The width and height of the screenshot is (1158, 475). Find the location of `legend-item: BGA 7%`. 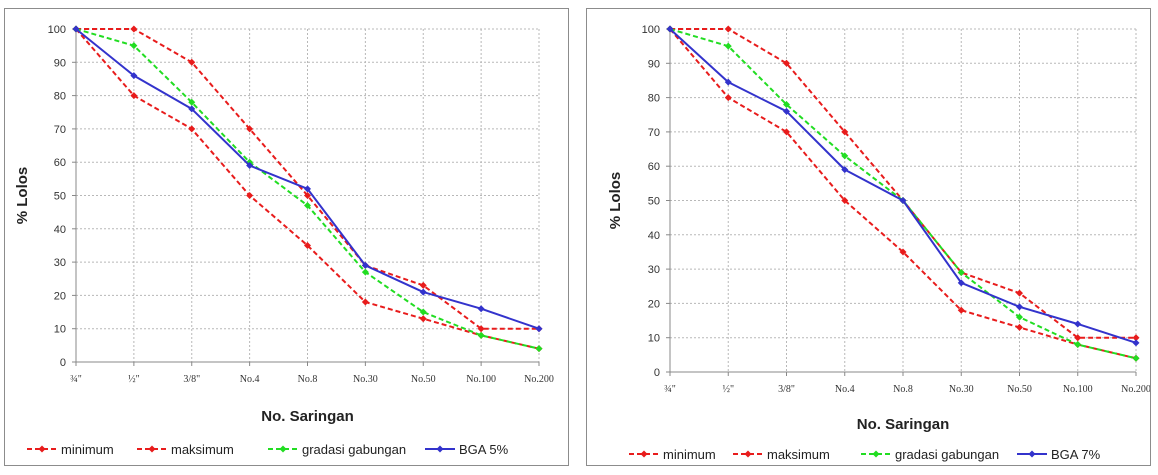

legend-item: BGA 7% is located at coordinates (1059, 454).